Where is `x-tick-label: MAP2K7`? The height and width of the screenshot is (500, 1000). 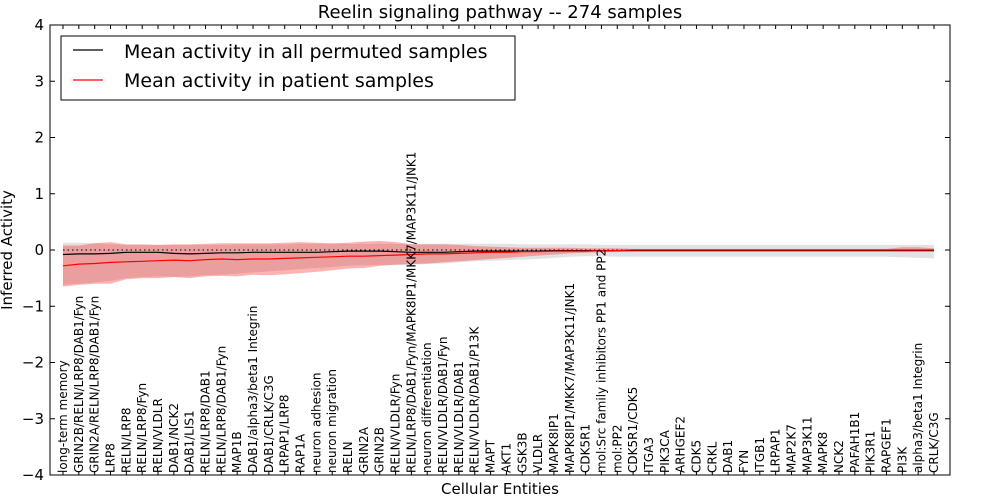
x-tick-label: MAP2K7 is located at coordinates (792, 448).